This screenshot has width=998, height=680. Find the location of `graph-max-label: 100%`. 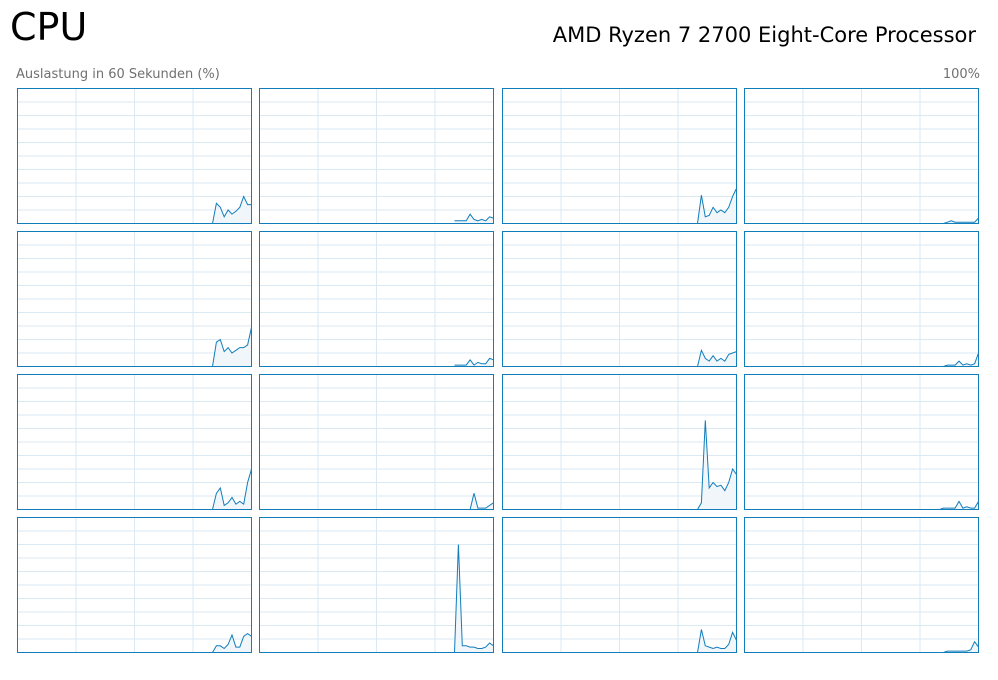

graph-max-label: 100% is located at coordinates (961, 74).